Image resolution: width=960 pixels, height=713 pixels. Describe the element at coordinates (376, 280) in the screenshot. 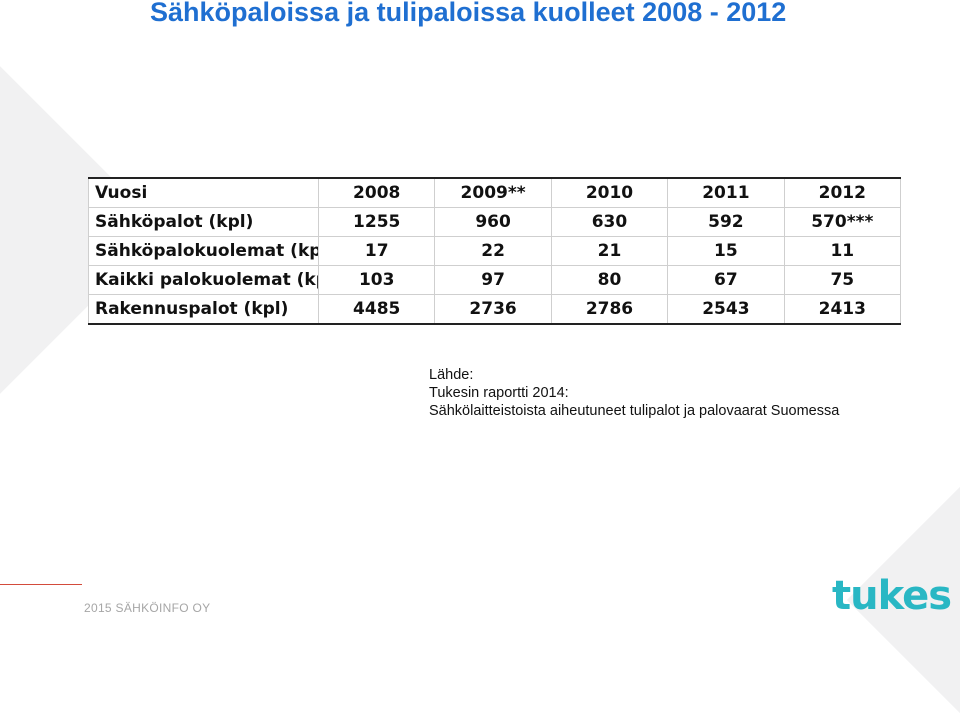

I see `table-cell: 103` at that location.